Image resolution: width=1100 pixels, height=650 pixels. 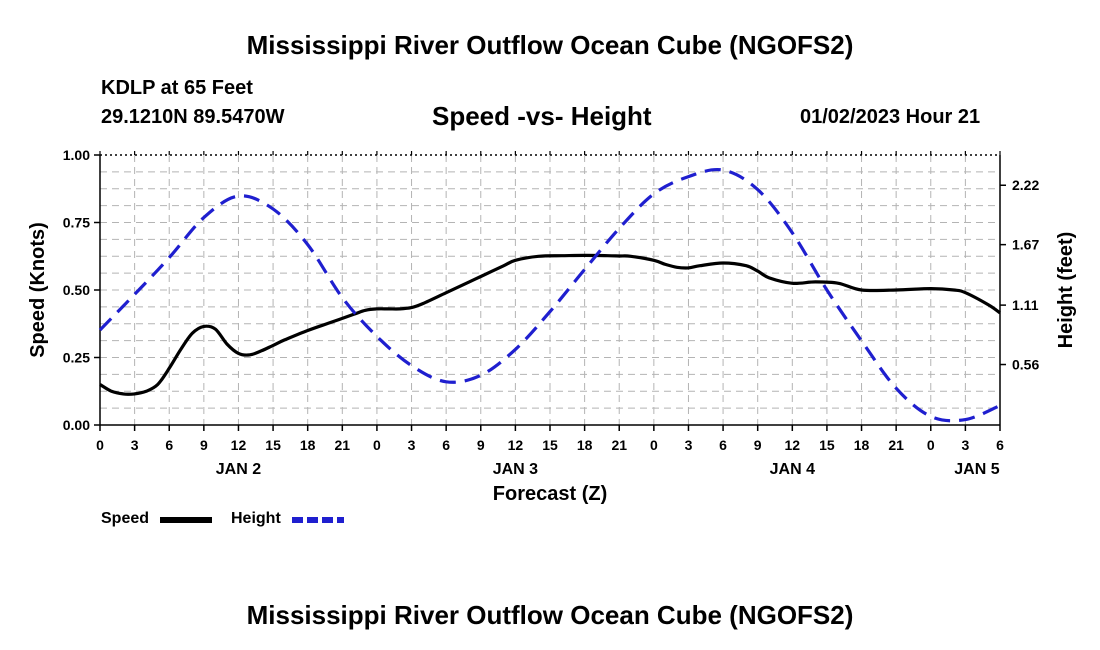 I want to click on y-right-tick-label: 2.22, so click(x=1025, y=185).